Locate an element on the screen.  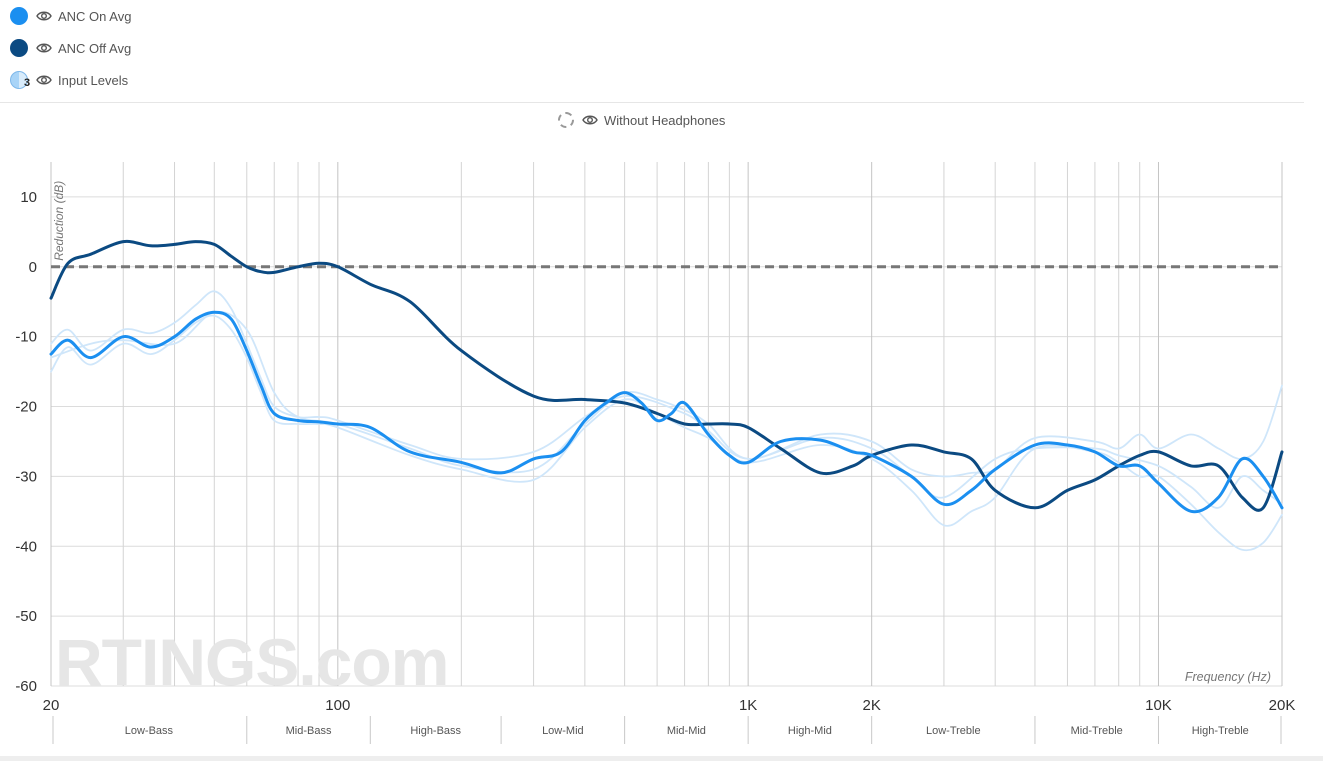
legend-item-input-levels: 3 Input Levels is located at coordinates (69, 80).